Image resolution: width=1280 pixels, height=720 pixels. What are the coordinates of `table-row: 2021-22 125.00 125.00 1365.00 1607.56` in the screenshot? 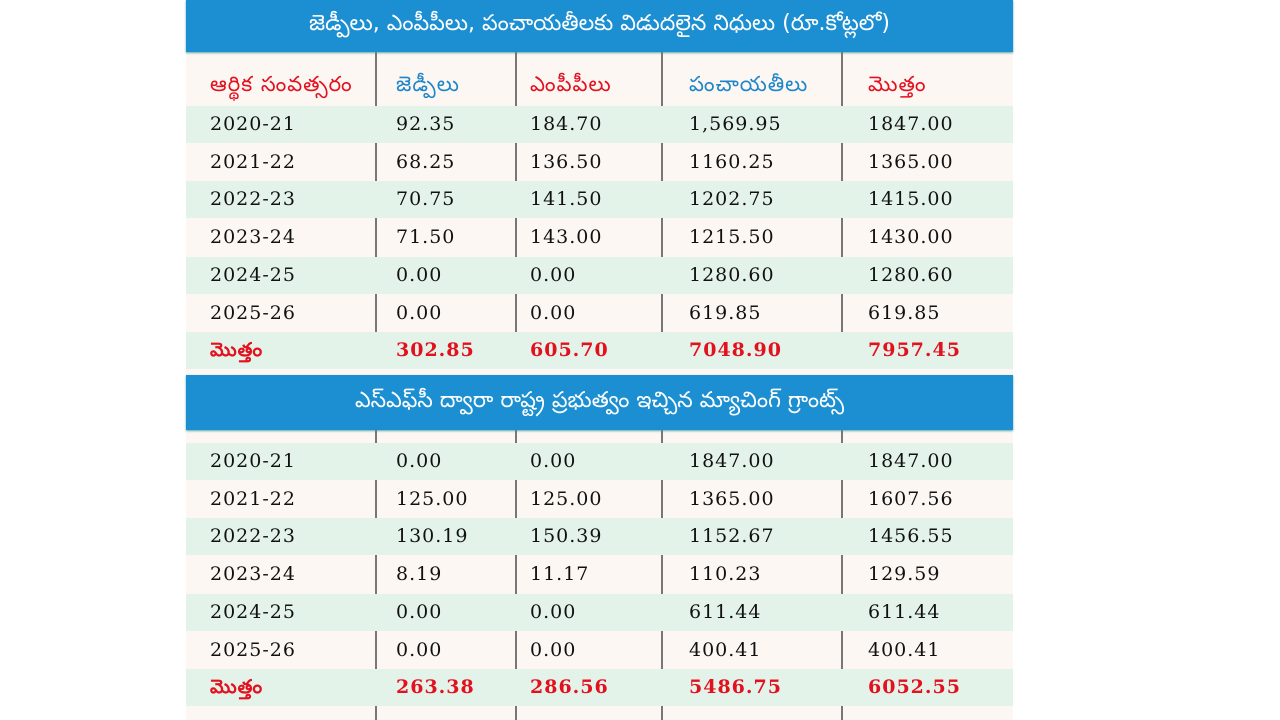 It's located at (599, 499).